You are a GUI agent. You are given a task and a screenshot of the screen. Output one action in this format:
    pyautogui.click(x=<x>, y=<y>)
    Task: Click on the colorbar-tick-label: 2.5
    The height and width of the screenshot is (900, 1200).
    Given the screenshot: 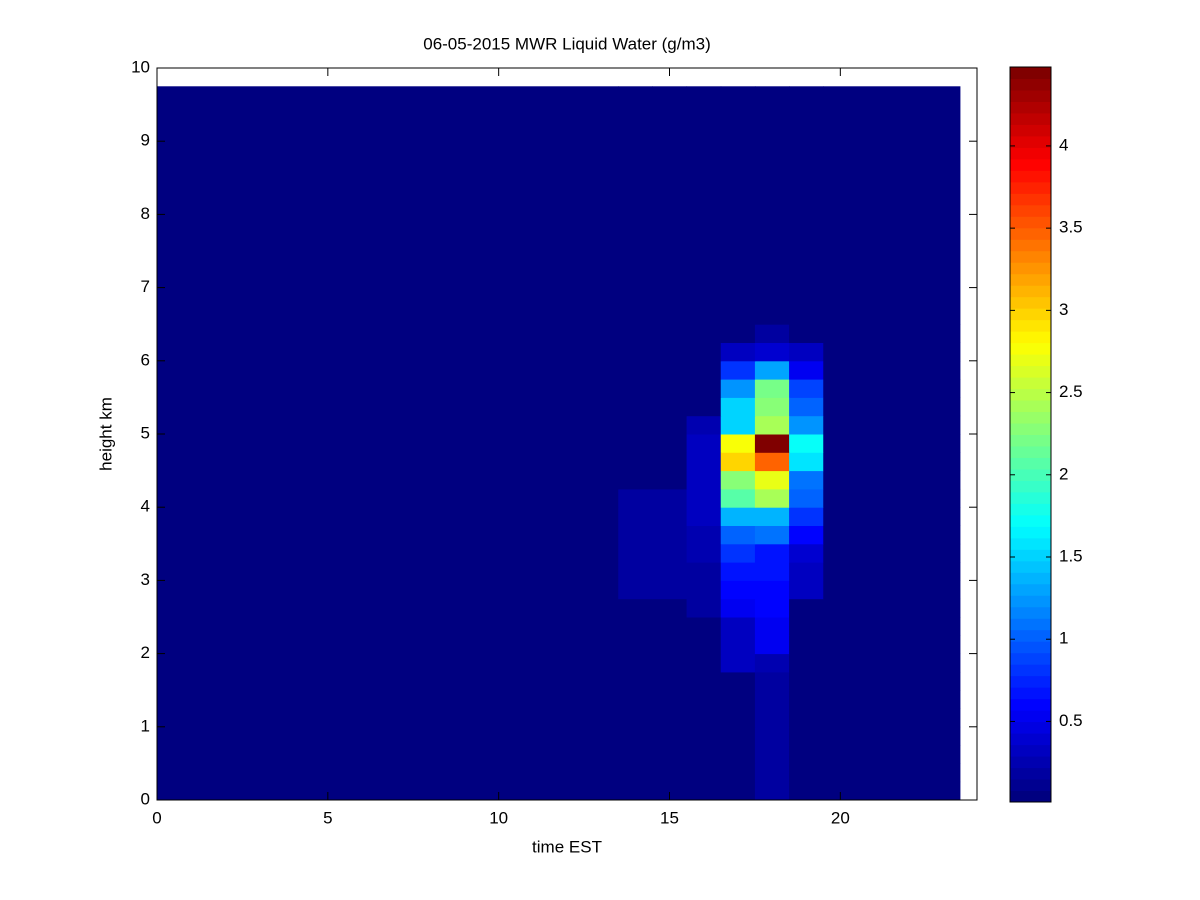 What is the action you would take?
    pyautogui.click(x=1071, y=391)
    